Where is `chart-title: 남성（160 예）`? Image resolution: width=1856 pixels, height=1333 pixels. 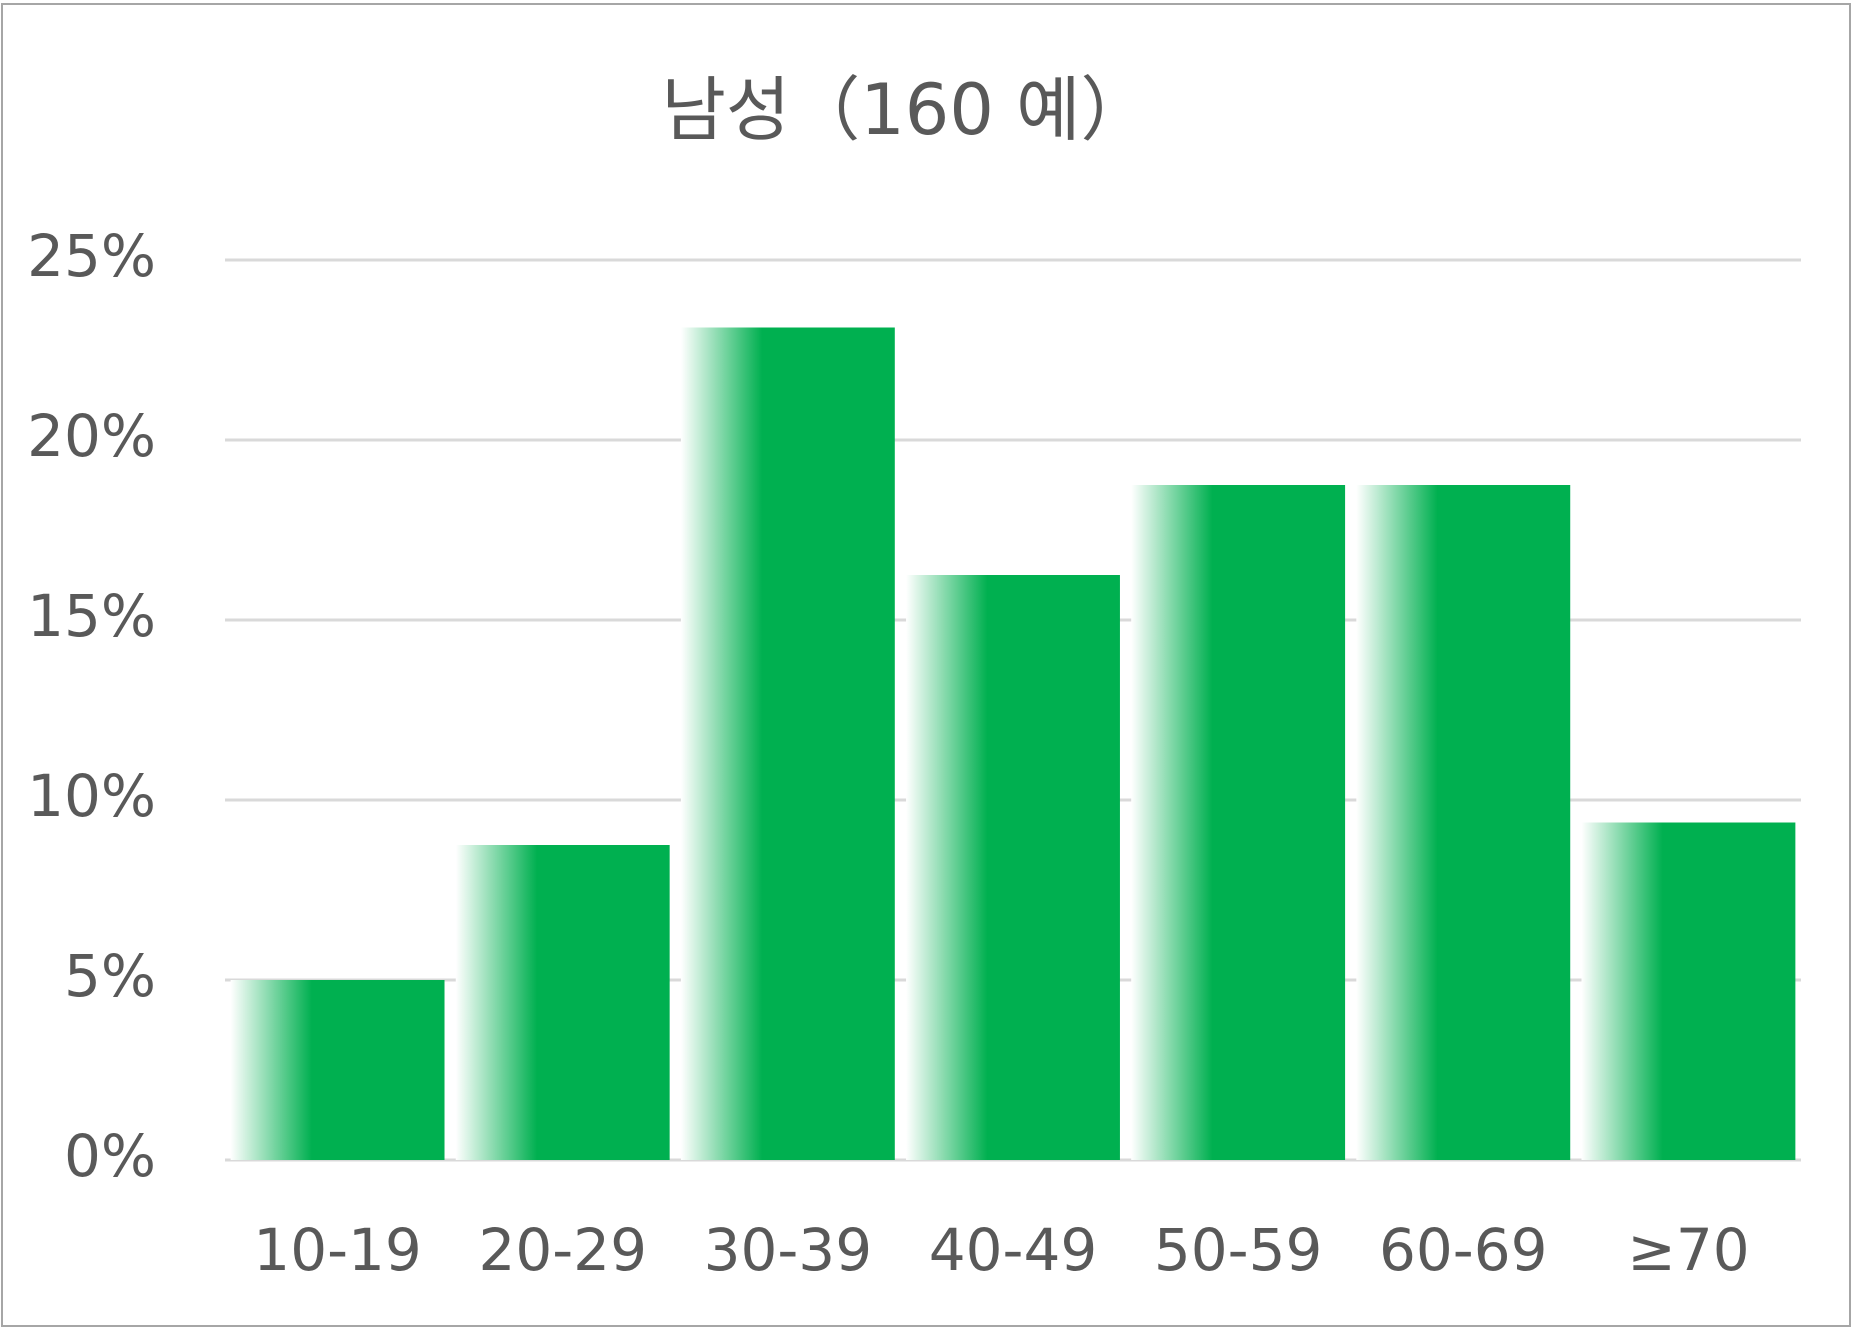 chart-title: 남성（160 예） is located at coordinates (905, 110).